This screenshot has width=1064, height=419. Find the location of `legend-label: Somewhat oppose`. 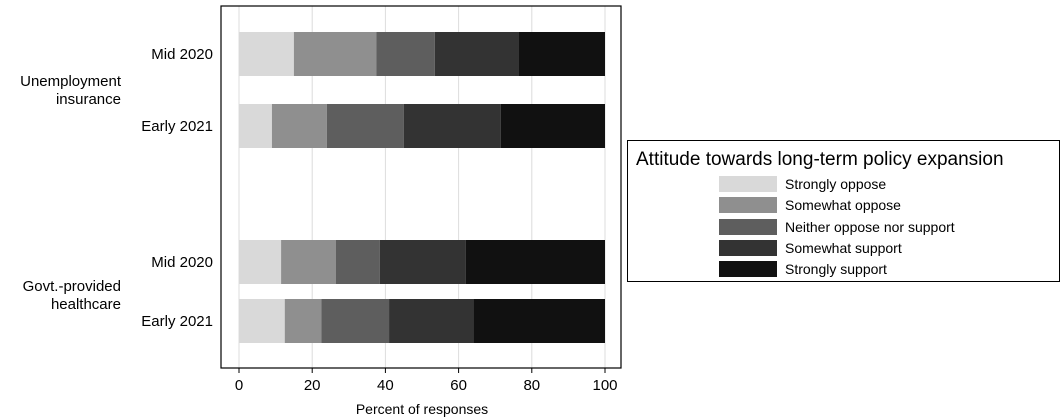

legend-label: Somewhat oppose is located at coordinates (843, 205).